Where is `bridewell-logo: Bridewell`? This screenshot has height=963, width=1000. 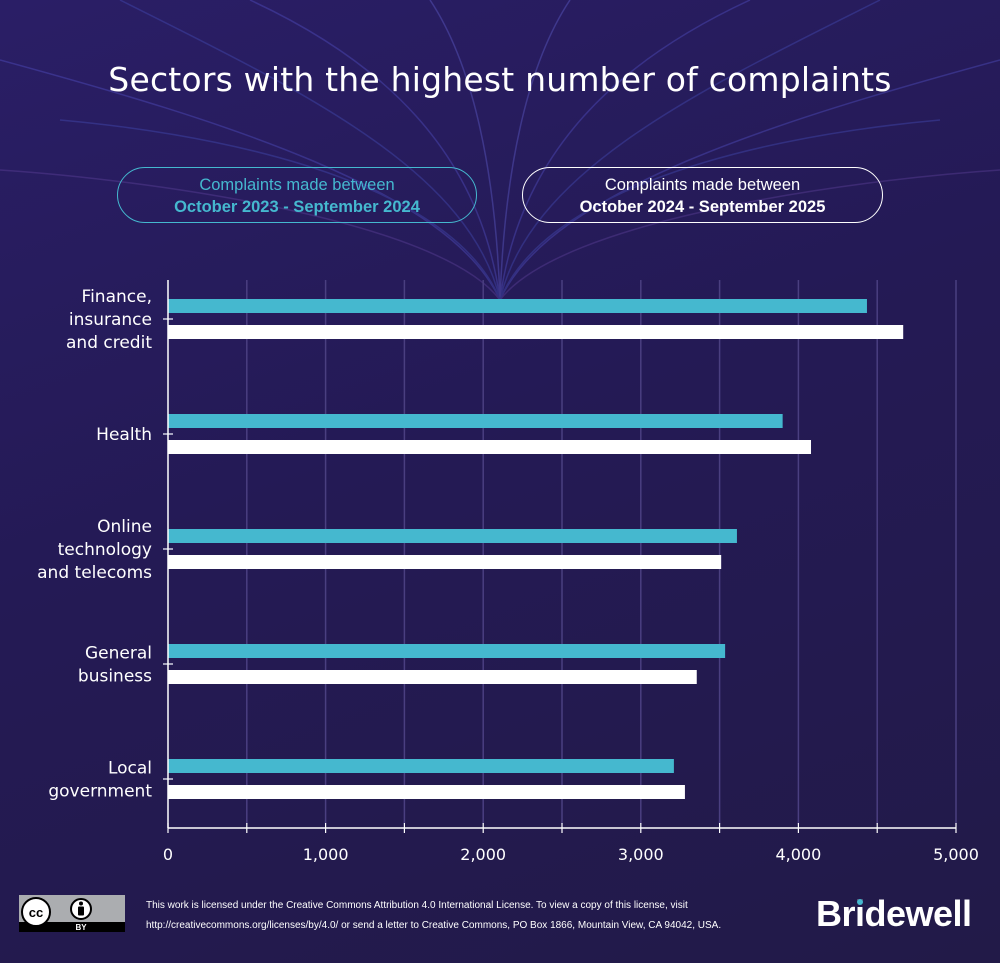
bridewell-logo: Bridewell is located at coordinates (894, 914).